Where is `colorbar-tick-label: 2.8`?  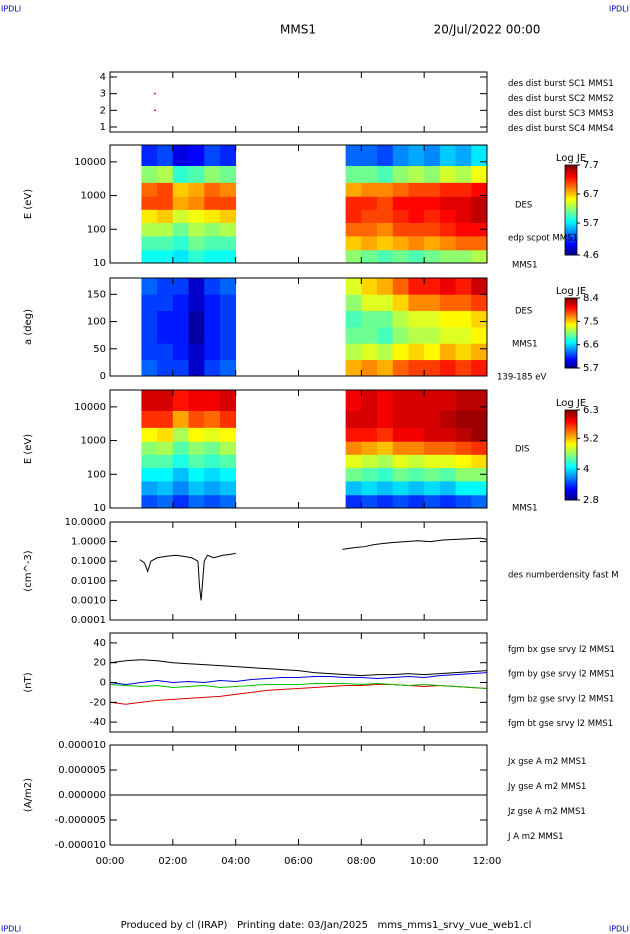
colorbar-tick-label: 2.8 is located at coordinates (591, 500).